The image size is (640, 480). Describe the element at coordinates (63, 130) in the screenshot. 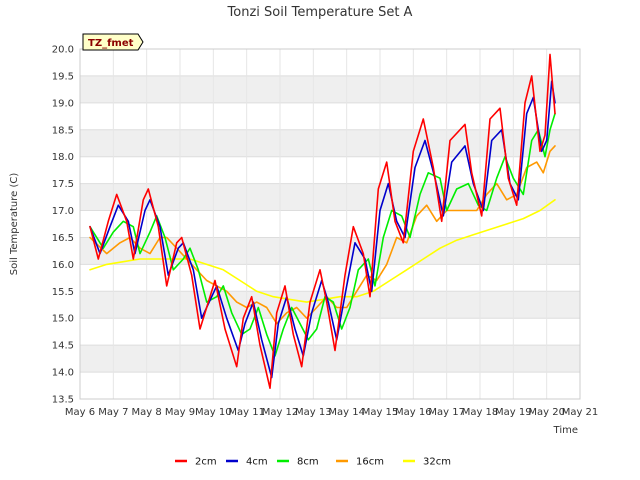

I see `y-tick-label: 18.5` at that location.